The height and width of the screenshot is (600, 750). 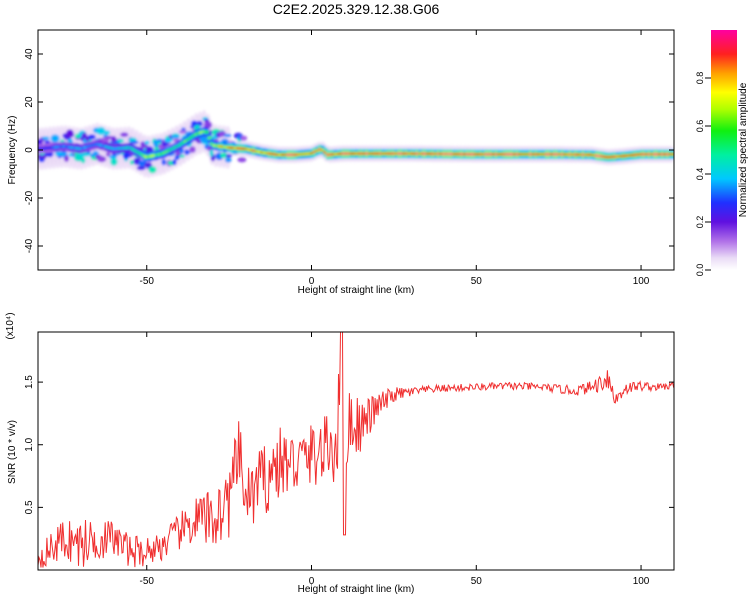 I want to click on snr-x-tick-label: 50, so click(x=477, y=581).